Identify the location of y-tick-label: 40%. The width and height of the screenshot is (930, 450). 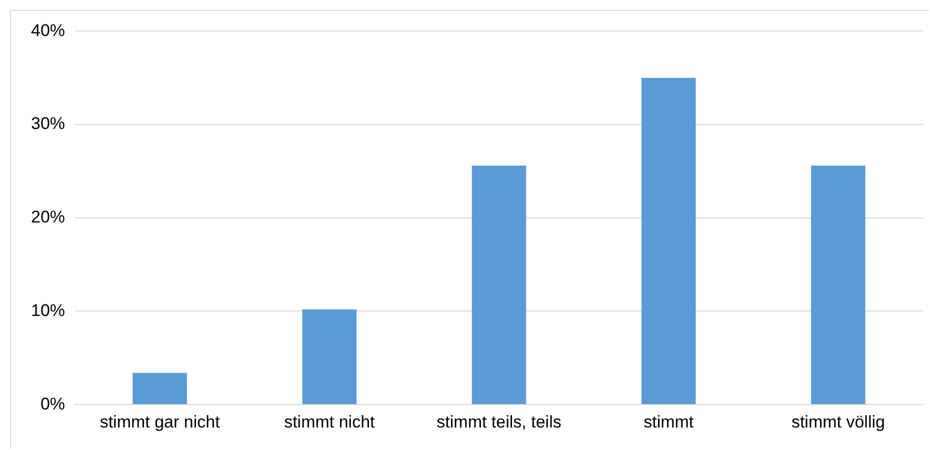
(48, 30).